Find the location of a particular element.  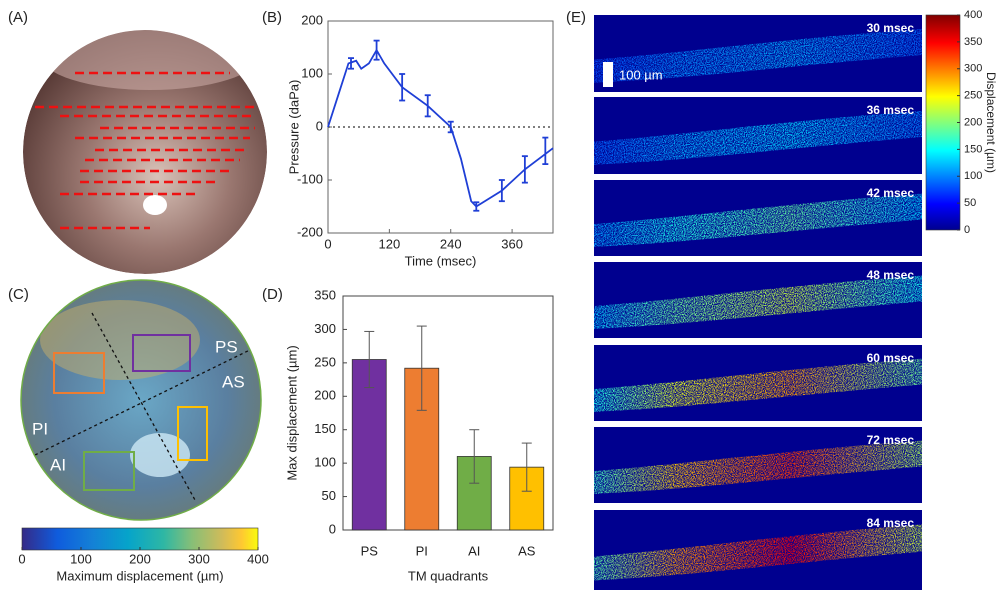

y-tick-label: 300 is located at coordinates (325, 328).